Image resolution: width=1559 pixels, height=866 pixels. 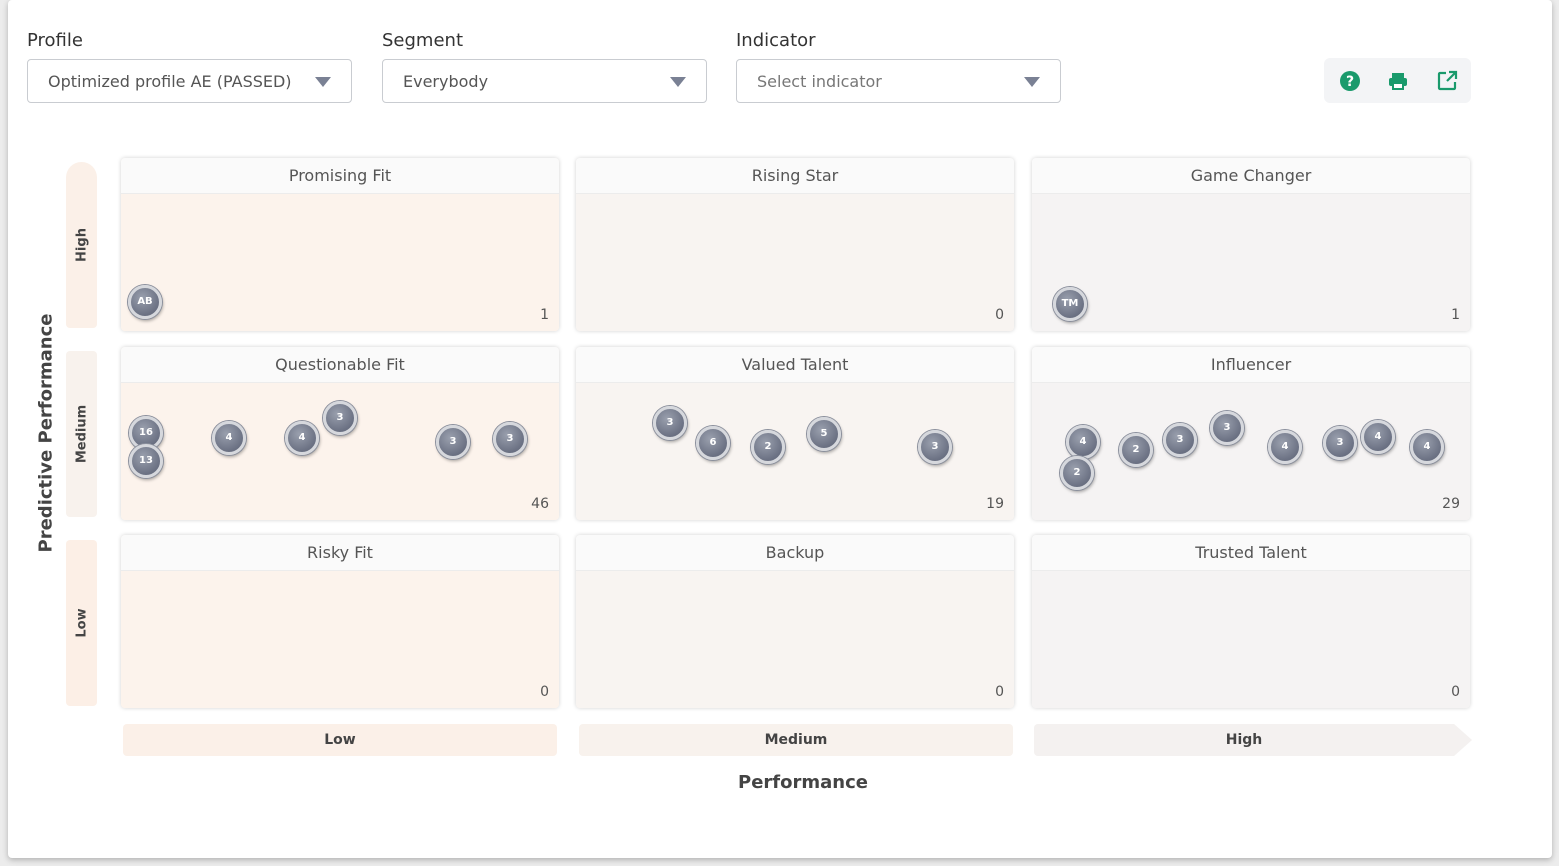 What do you see at coordinates (898, 81) in the screenshot?
I see `indicator-select: Select indicator` at bounding box center [898, 81].